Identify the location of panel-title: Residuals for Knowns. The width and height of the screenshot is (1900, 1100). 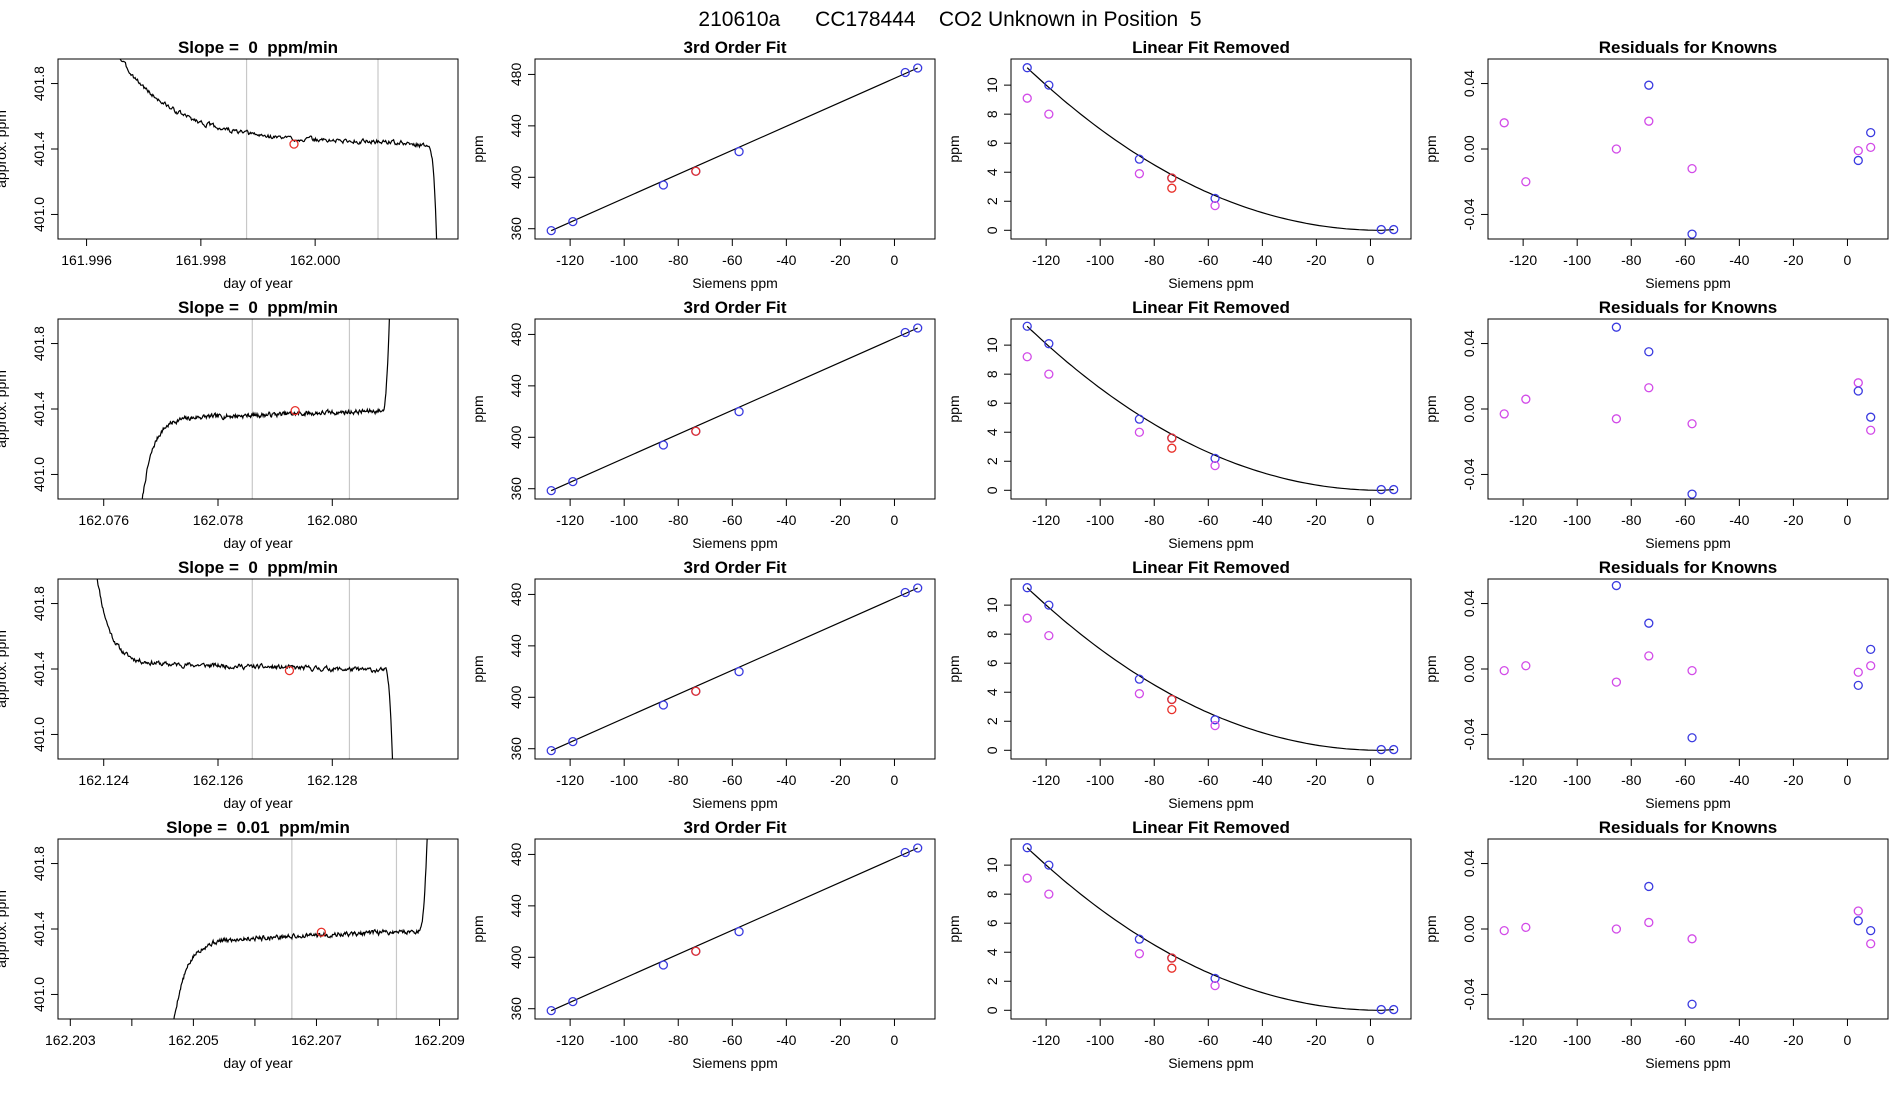
(1688, 567).